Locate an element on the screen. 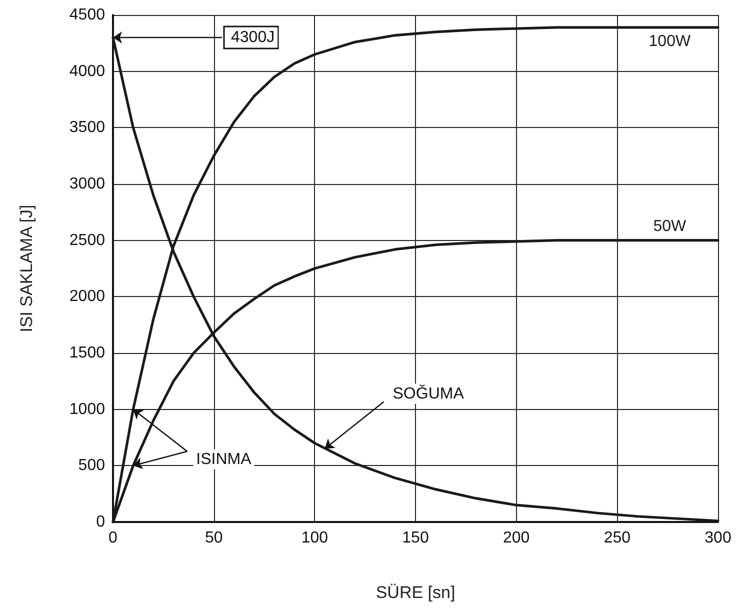 The width and height of the screenshot is (739, 614). y-tick-label: 1500 is located at coordinates (87, 353).